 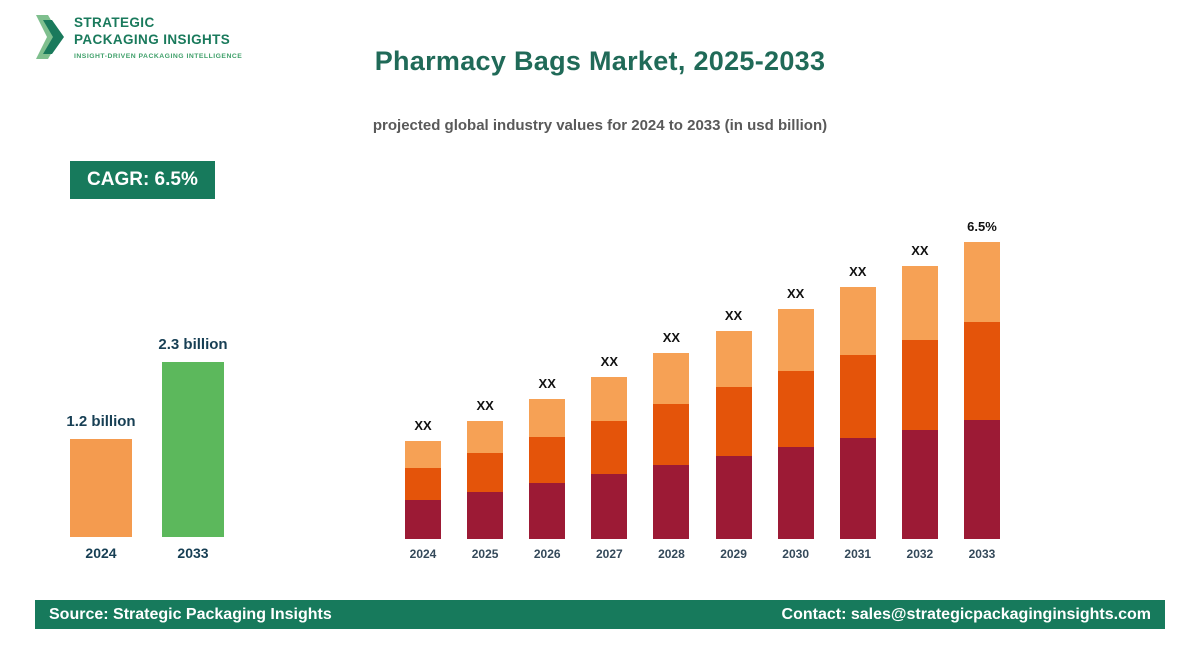 I want to click on growth-comparison-chart: 1.2 billion 2024 2.3 billion 2033, so click(x=146, y=448).